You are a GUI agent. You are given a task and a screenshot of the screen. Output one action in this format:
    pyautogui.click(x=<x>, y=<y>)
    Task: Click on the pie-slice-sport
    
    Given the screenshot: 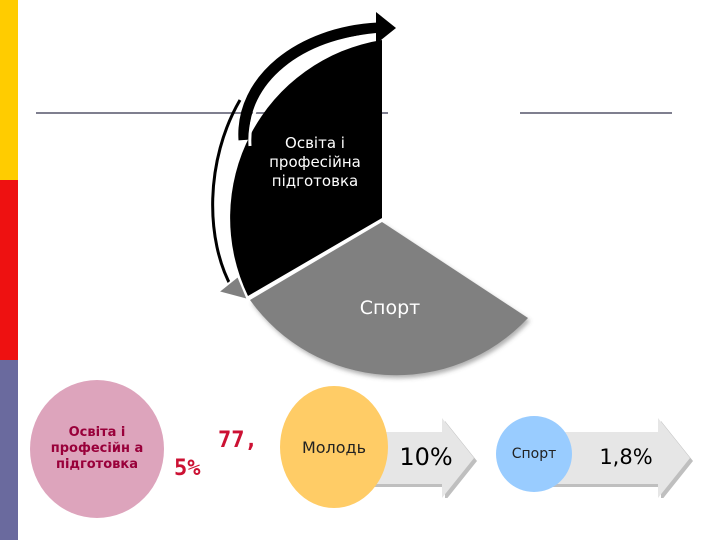 What is the action you would take?
    pyautogui.click(x=389, y=299)
    